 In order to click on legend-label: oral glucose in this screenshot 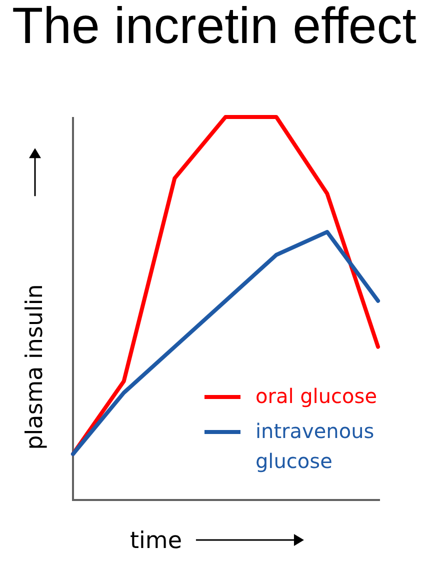, I will do `click(316, 396)`.